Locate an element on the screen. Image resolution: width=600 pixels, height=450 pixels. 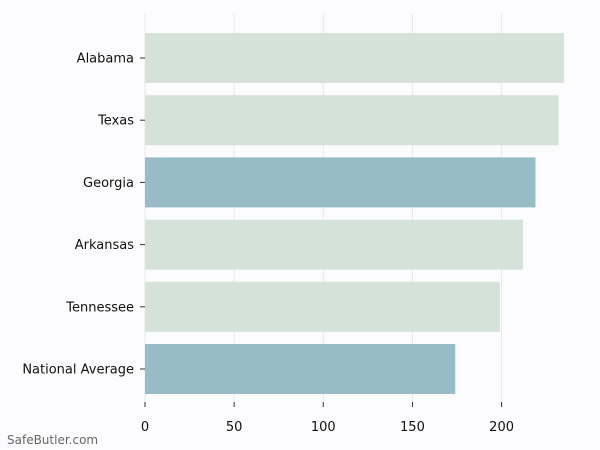
category-label-3: Arkansas is located at coordinates (104, 245).